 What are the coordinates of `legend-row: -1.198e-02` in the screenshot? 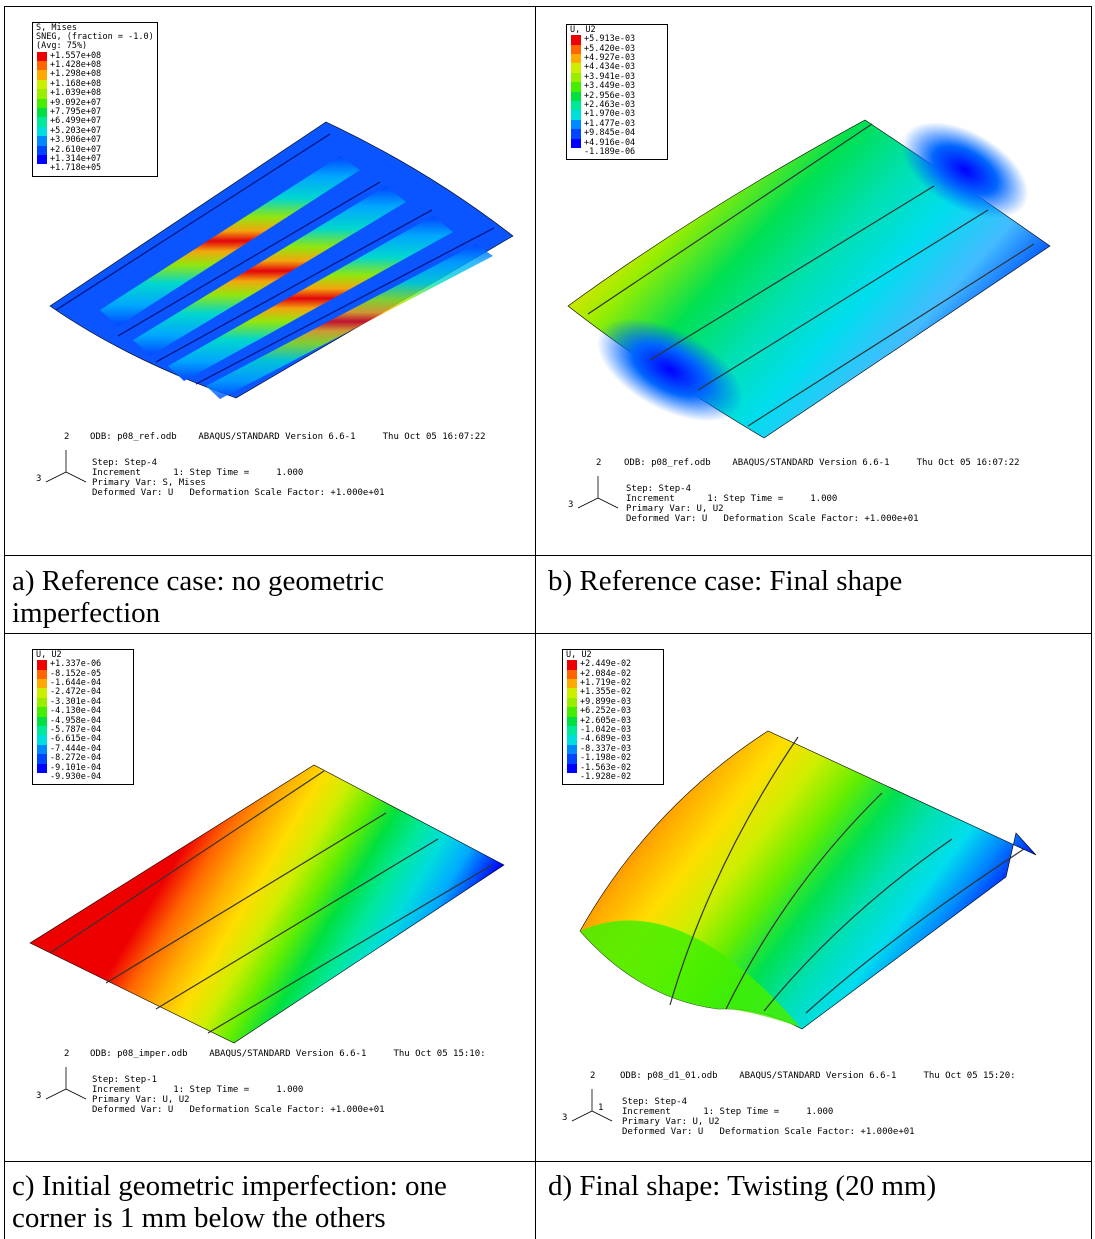 It's located at (615, 758).